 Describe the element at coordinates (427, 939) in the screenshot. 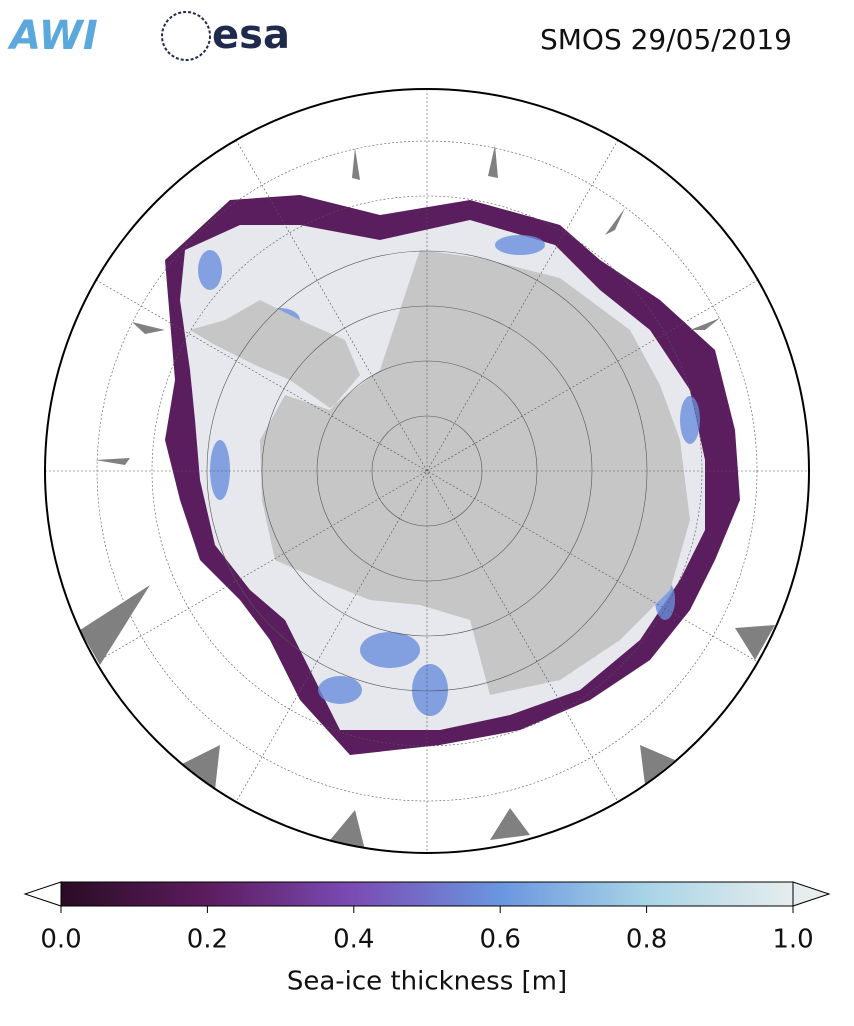

I see `colorbar: Sea-ice thickness [m] 0.0 0.2 0.4 0.6 0.8 1.0` at that location.